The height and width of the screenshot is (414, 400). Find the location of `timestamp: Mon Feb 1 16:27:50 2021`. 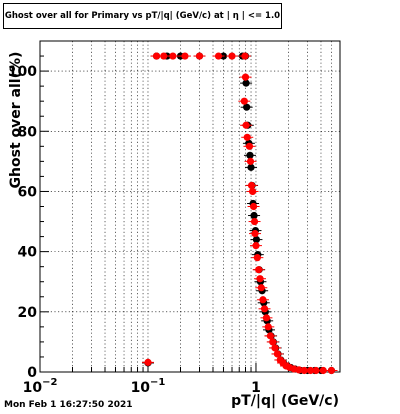

timestamp: Mon Feb 1 16:27:50 2021 is located at coordinates (68, 405).